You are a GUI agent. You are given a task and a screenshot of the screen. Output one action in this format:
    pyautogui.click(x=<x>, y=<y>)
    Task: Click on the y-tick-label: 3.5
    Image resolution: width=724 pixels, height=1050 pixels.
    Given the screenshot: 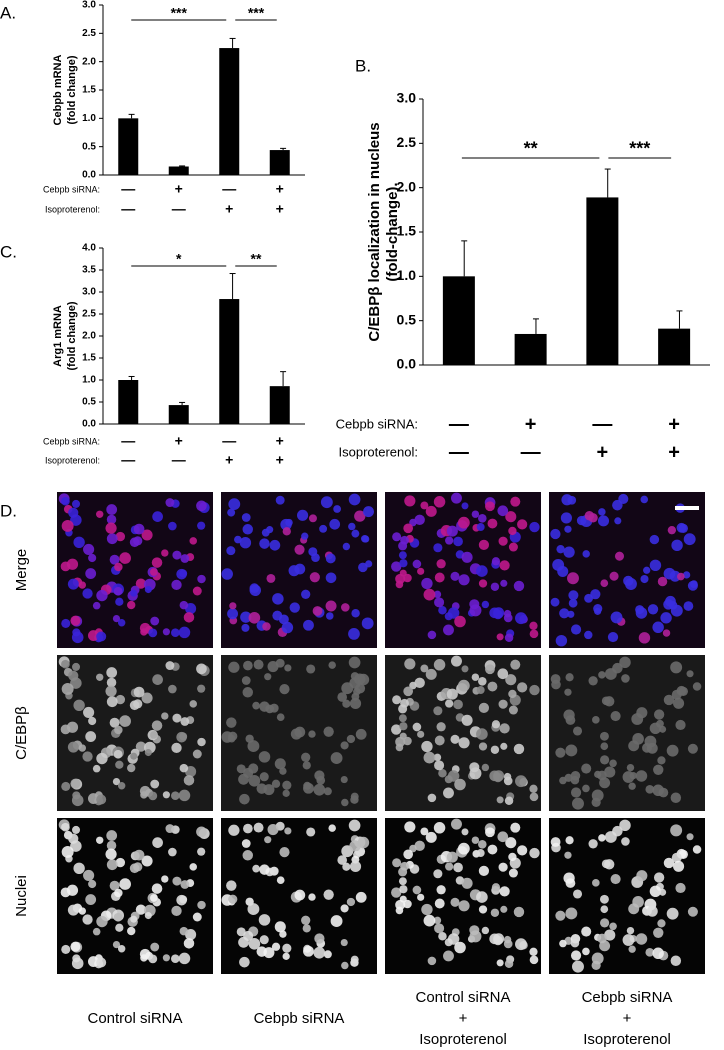 What is the action you would take?
    pyautogui.click(x=89, y=270)
    